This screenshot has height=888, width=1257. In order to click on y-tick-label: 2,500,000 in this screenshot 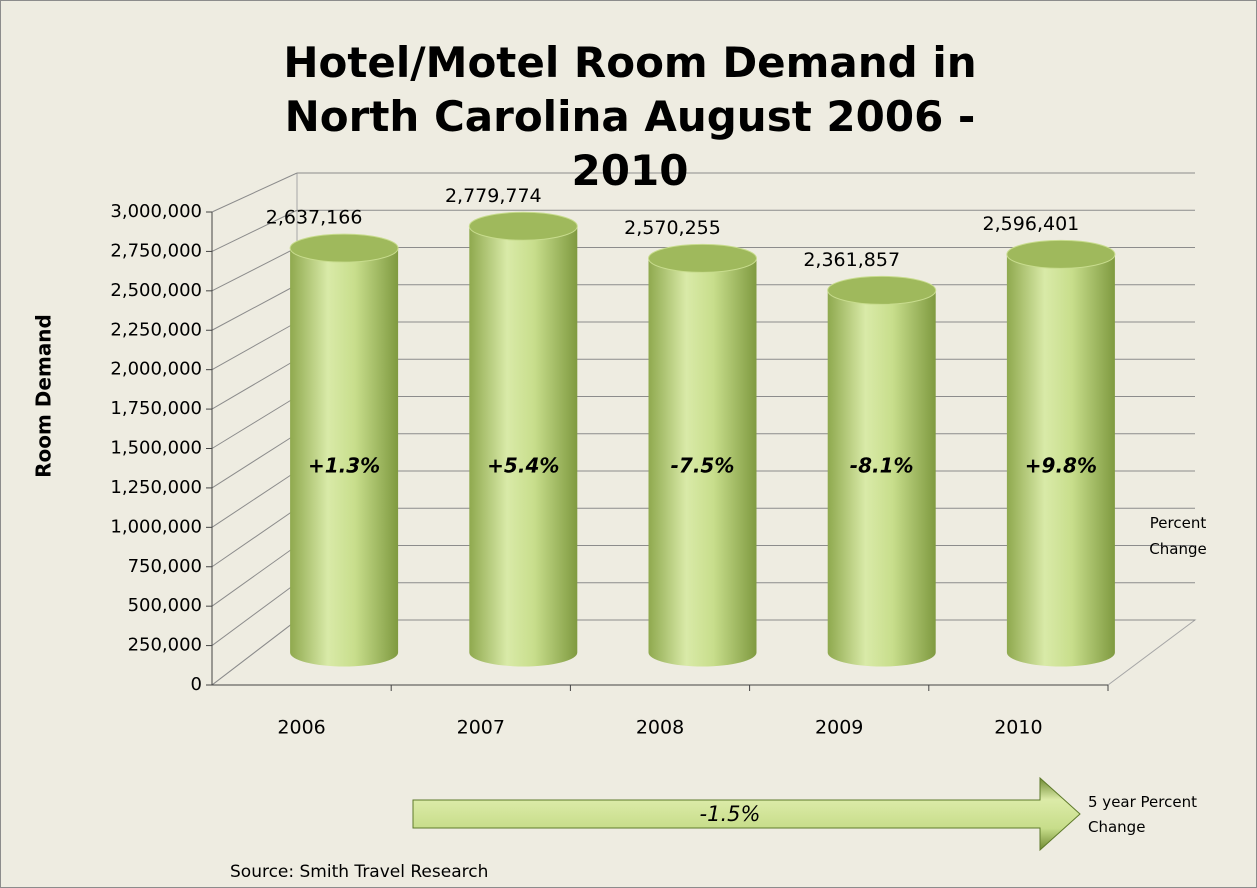, I will do `click(156, 290)`.